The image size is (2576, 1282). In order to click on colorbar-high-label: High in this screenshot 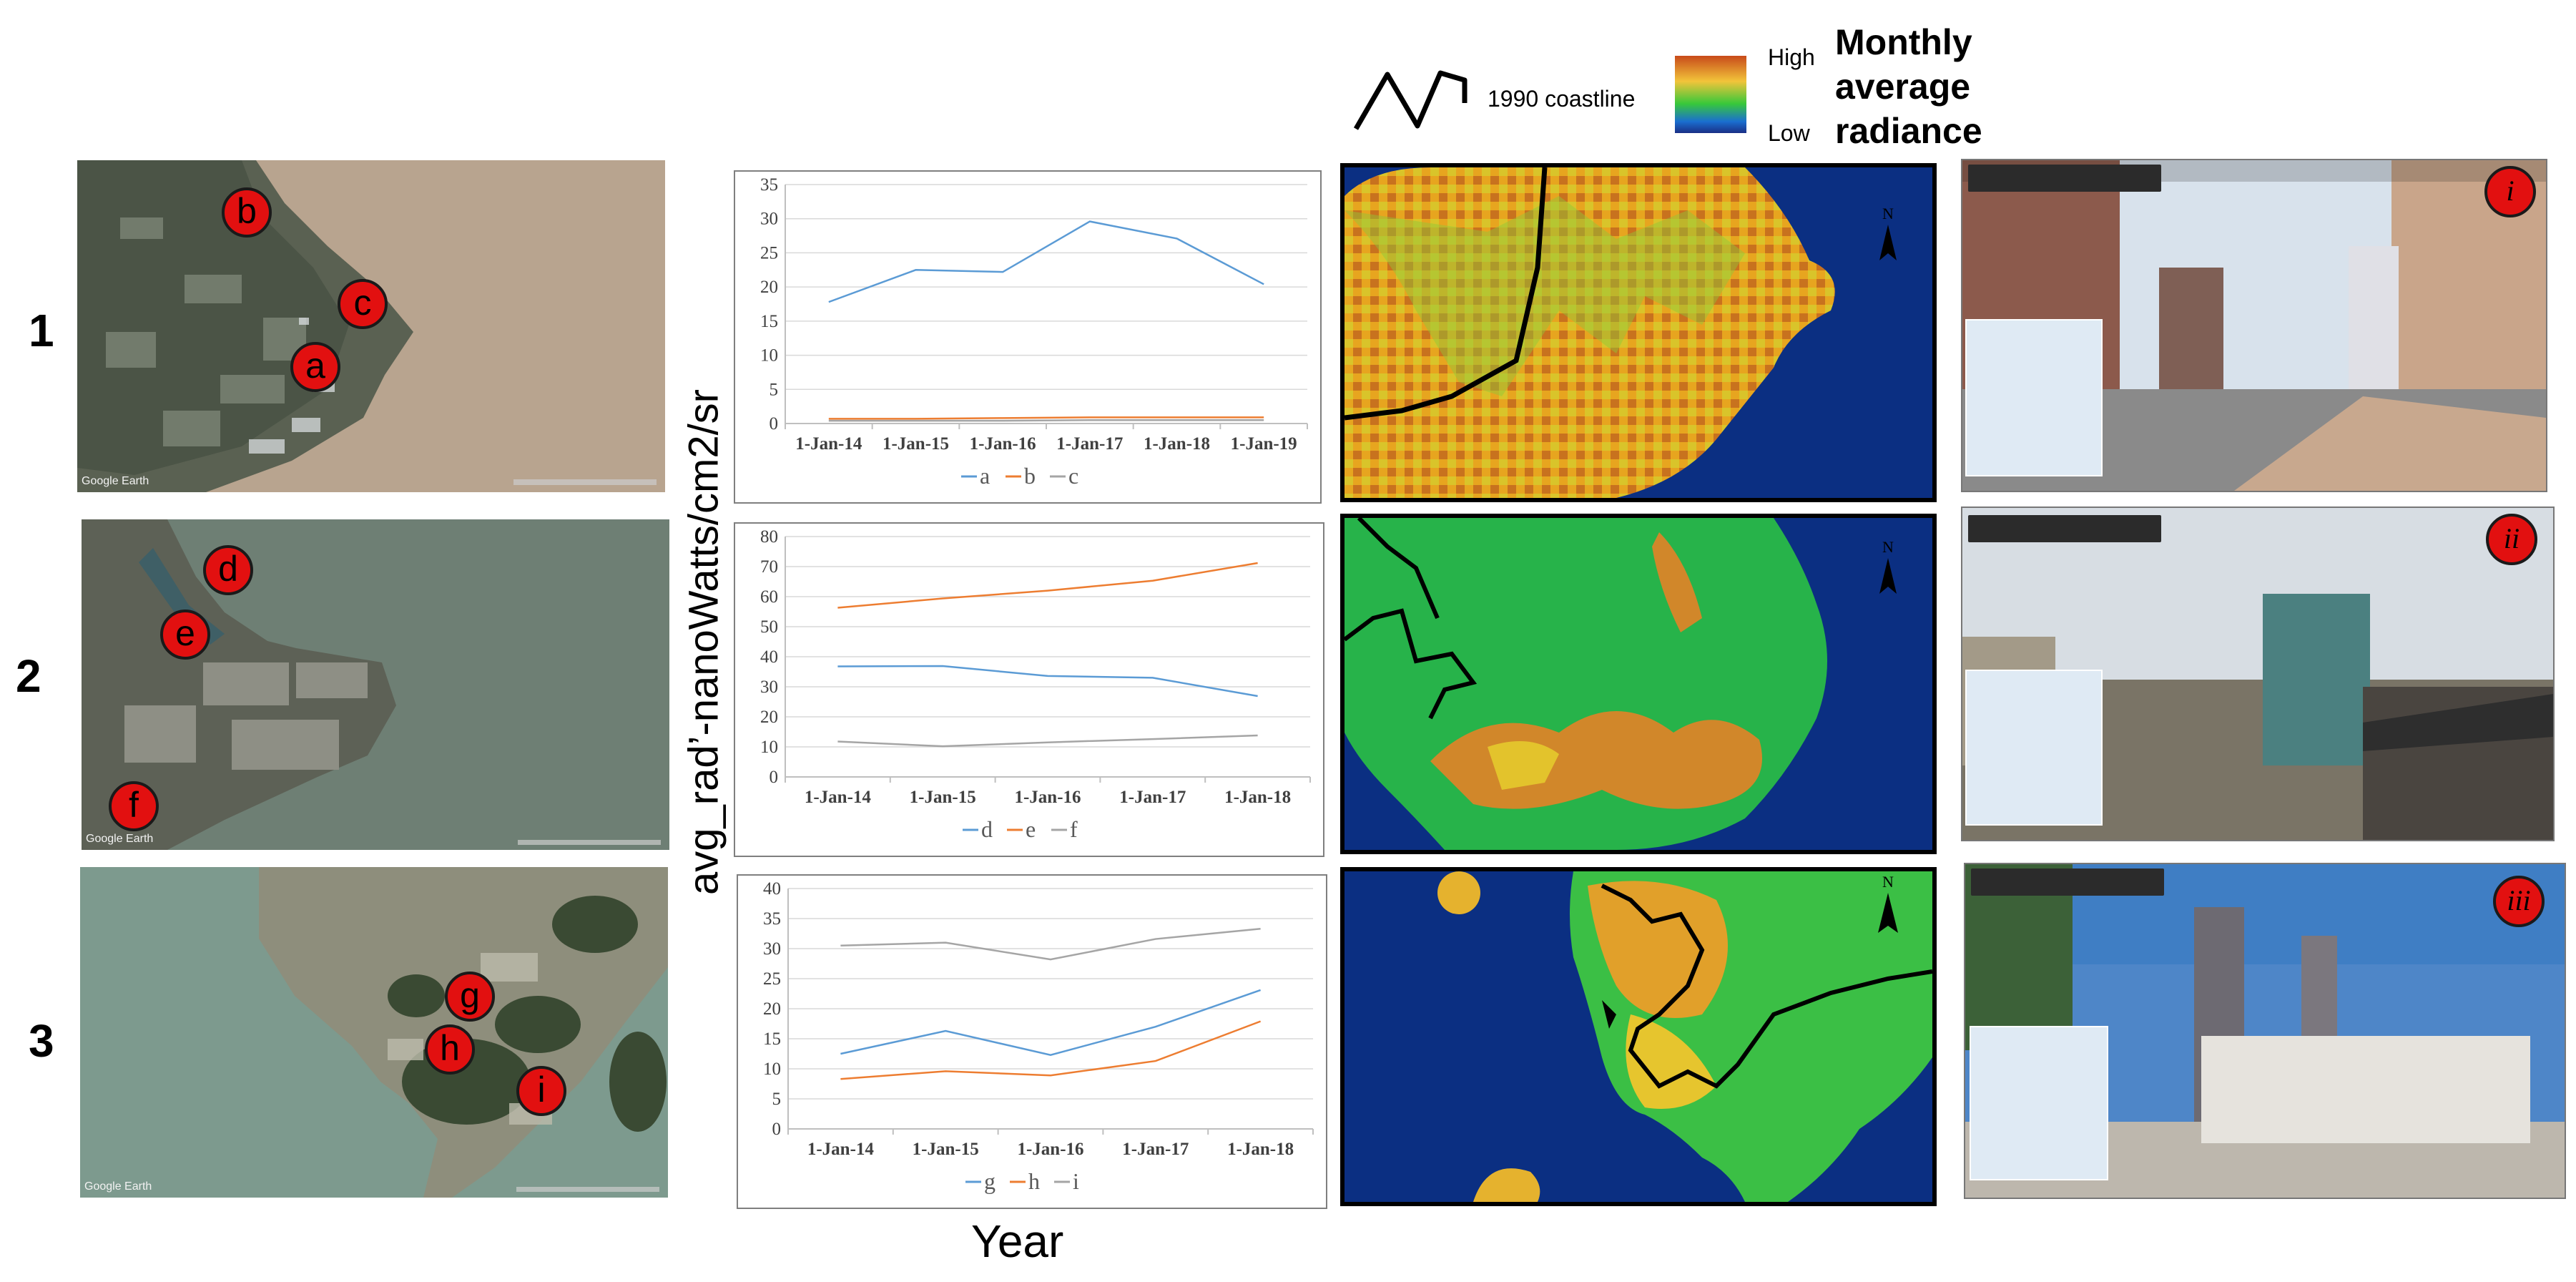, I will do `click(1792, 57)`.